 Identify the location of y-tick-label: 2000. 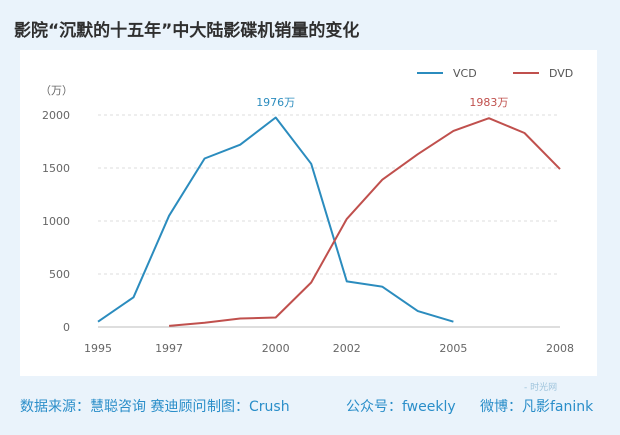
(56, 115).